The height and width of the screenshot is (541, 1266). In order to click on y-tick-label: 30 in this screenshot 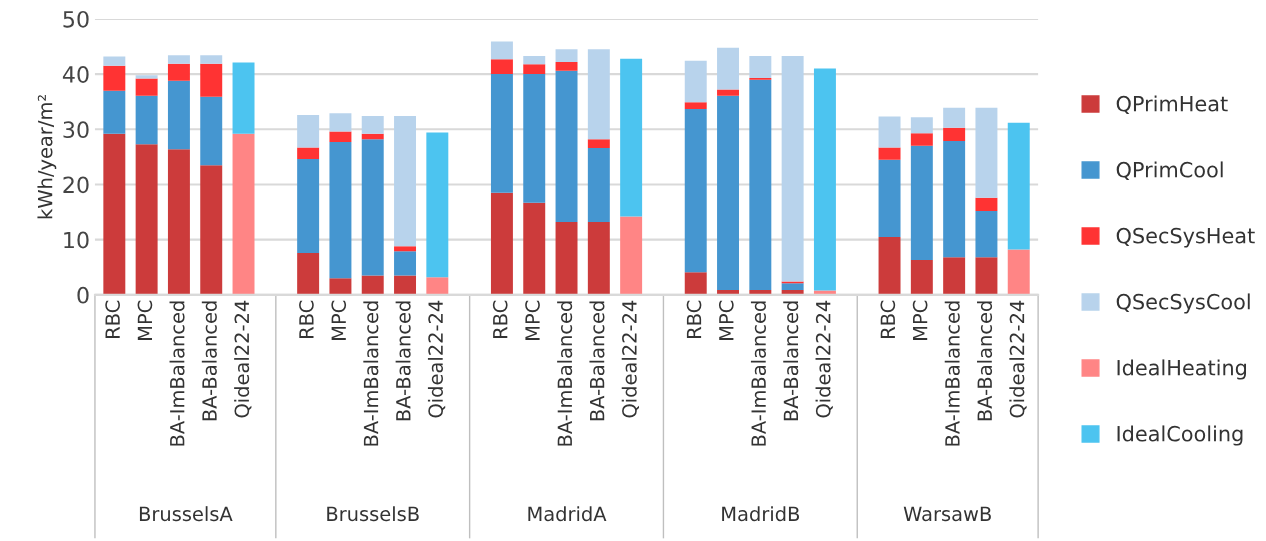, I will do `click(76, 130)`.